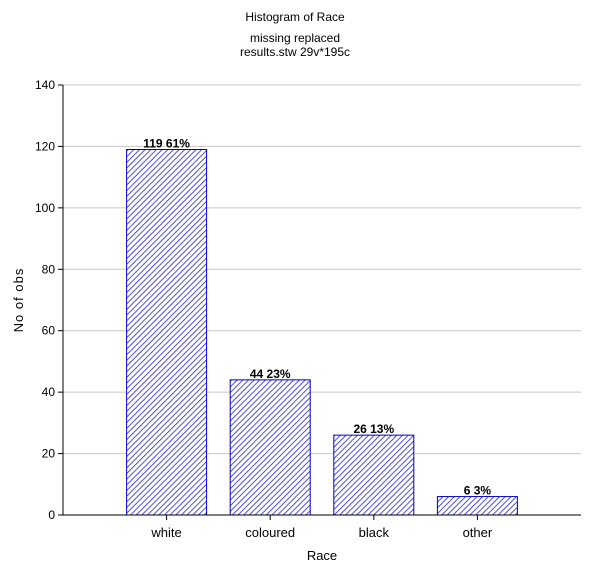  What do you see at coordinates (45, 146) in the screenshot?
I see `y-tick-label: 120` at bounding box center [45, 146].